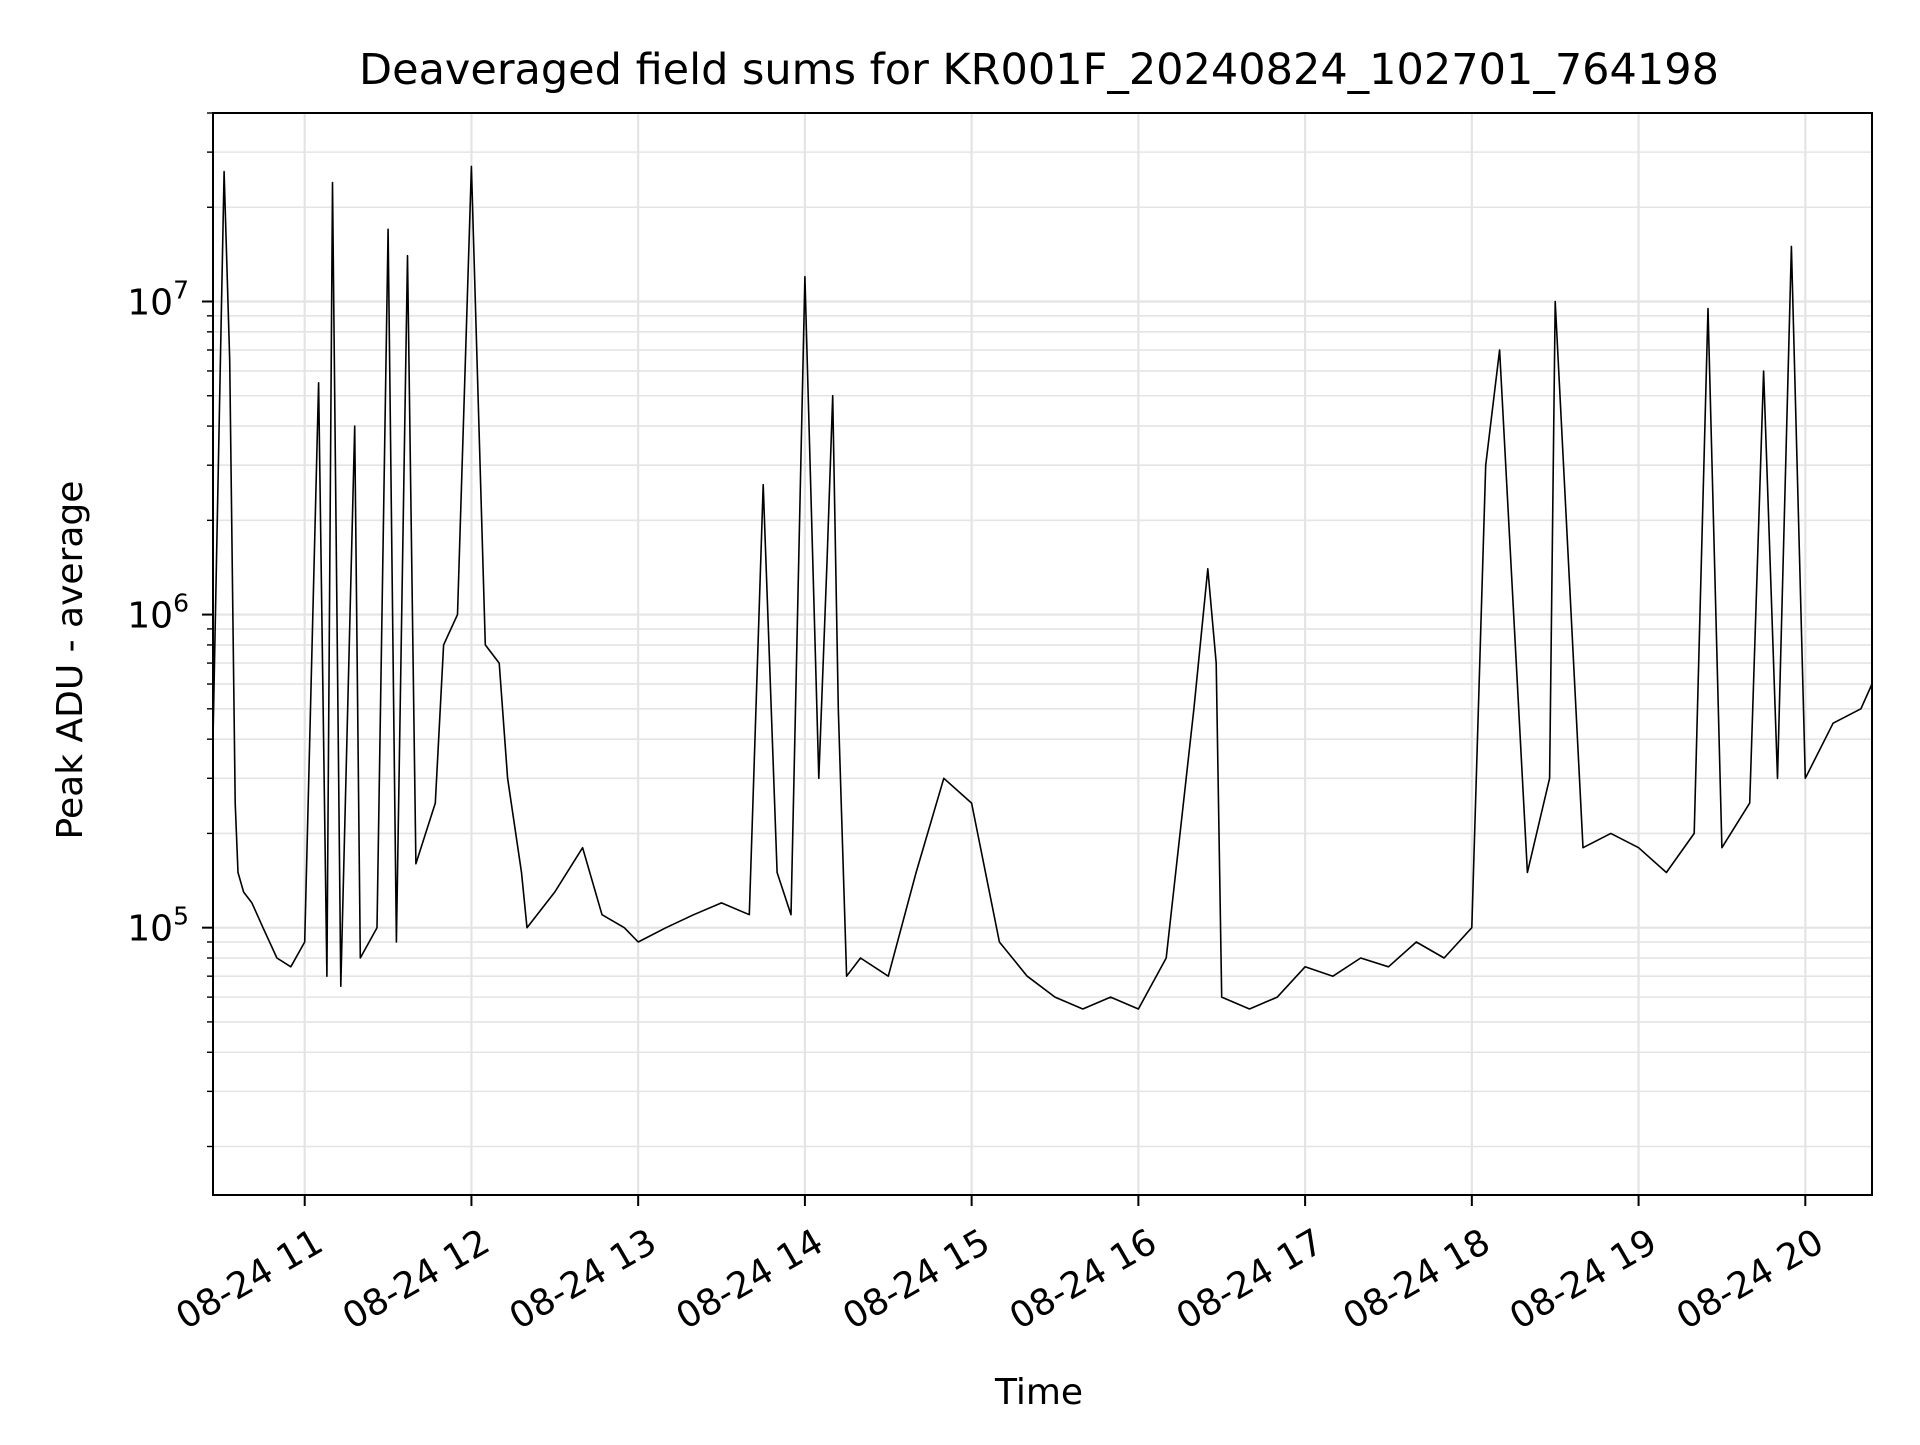 The width and height of the screenshot is (1920, 1445). What do you see at coordinates (158, 613) in the screenshot?
I see `y-tick-label: 10⁶` at bounding box center [158, 613].